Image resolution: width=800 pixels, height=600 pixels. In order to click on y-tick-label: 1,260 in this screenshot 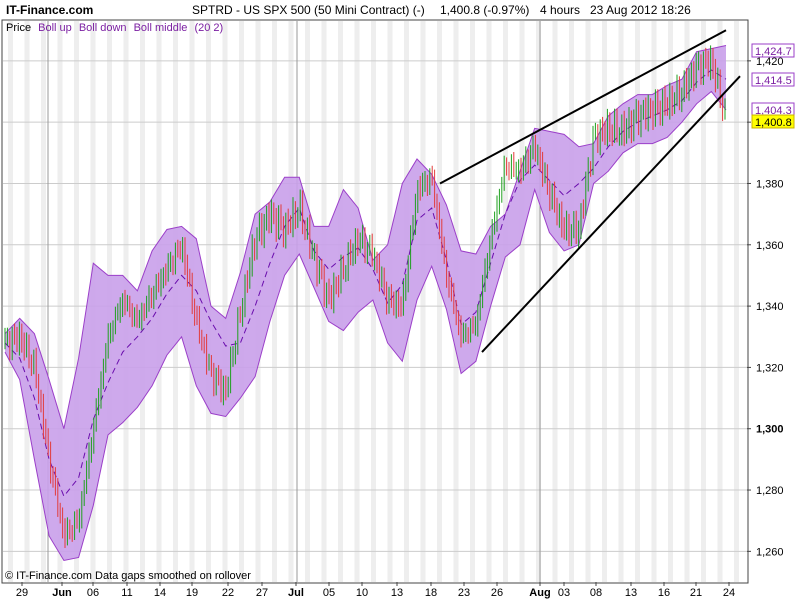, I will do `click(770, 552)`.